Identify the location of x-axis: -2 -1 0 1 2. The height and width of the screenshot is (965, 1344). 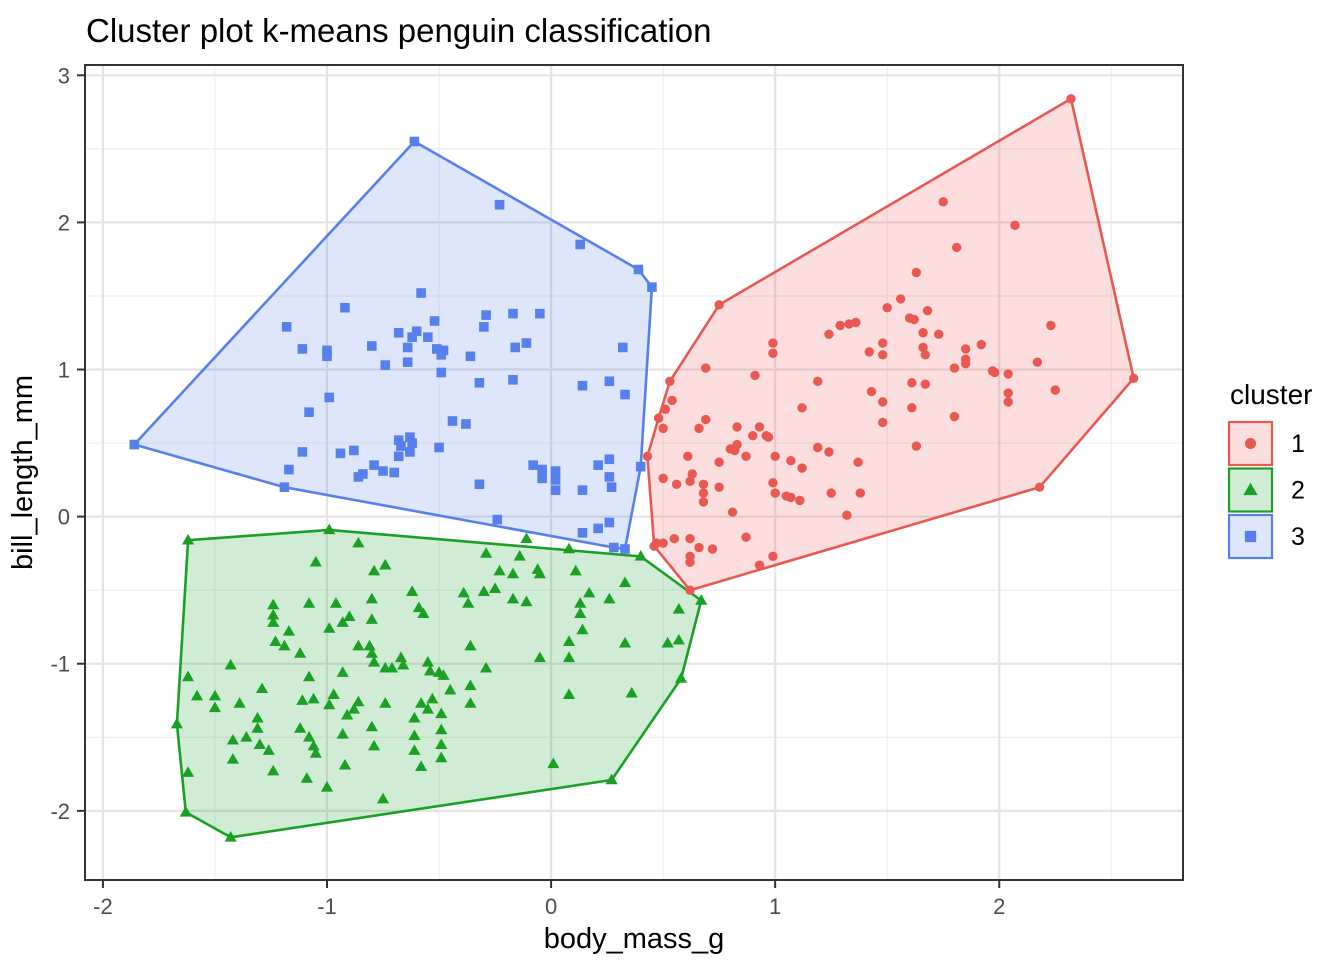
(549, 899).